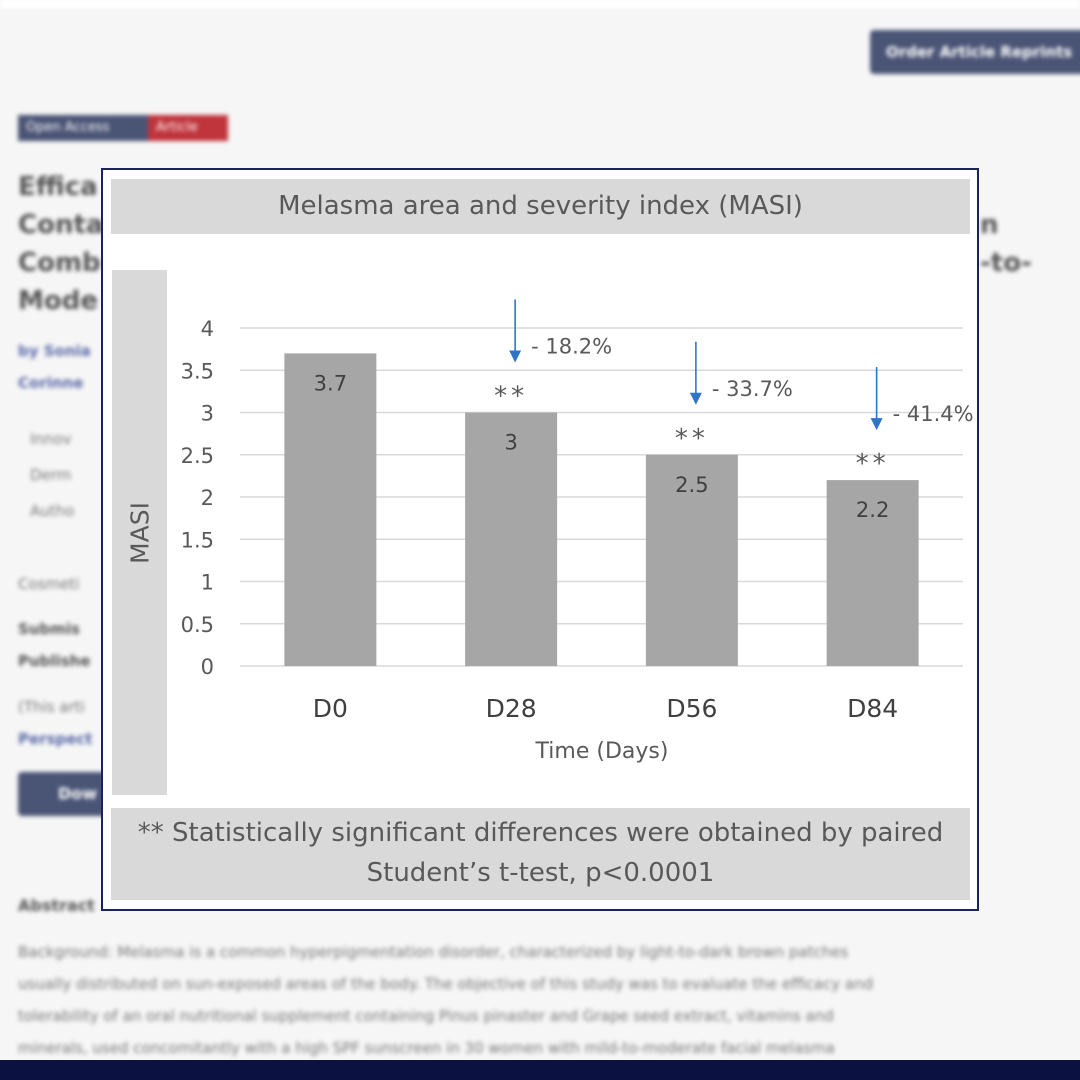 The height and width of the screenshot is (1080, 1080). I want to click on x-tick-label: D0, so click(330, 708).